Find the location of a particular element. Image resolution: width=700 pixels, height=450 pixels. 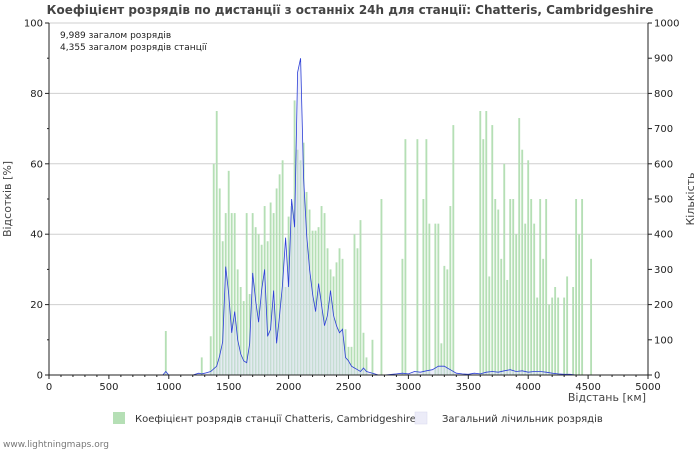

y-right-tick-label: 100 is located at coordinates (663, 340).